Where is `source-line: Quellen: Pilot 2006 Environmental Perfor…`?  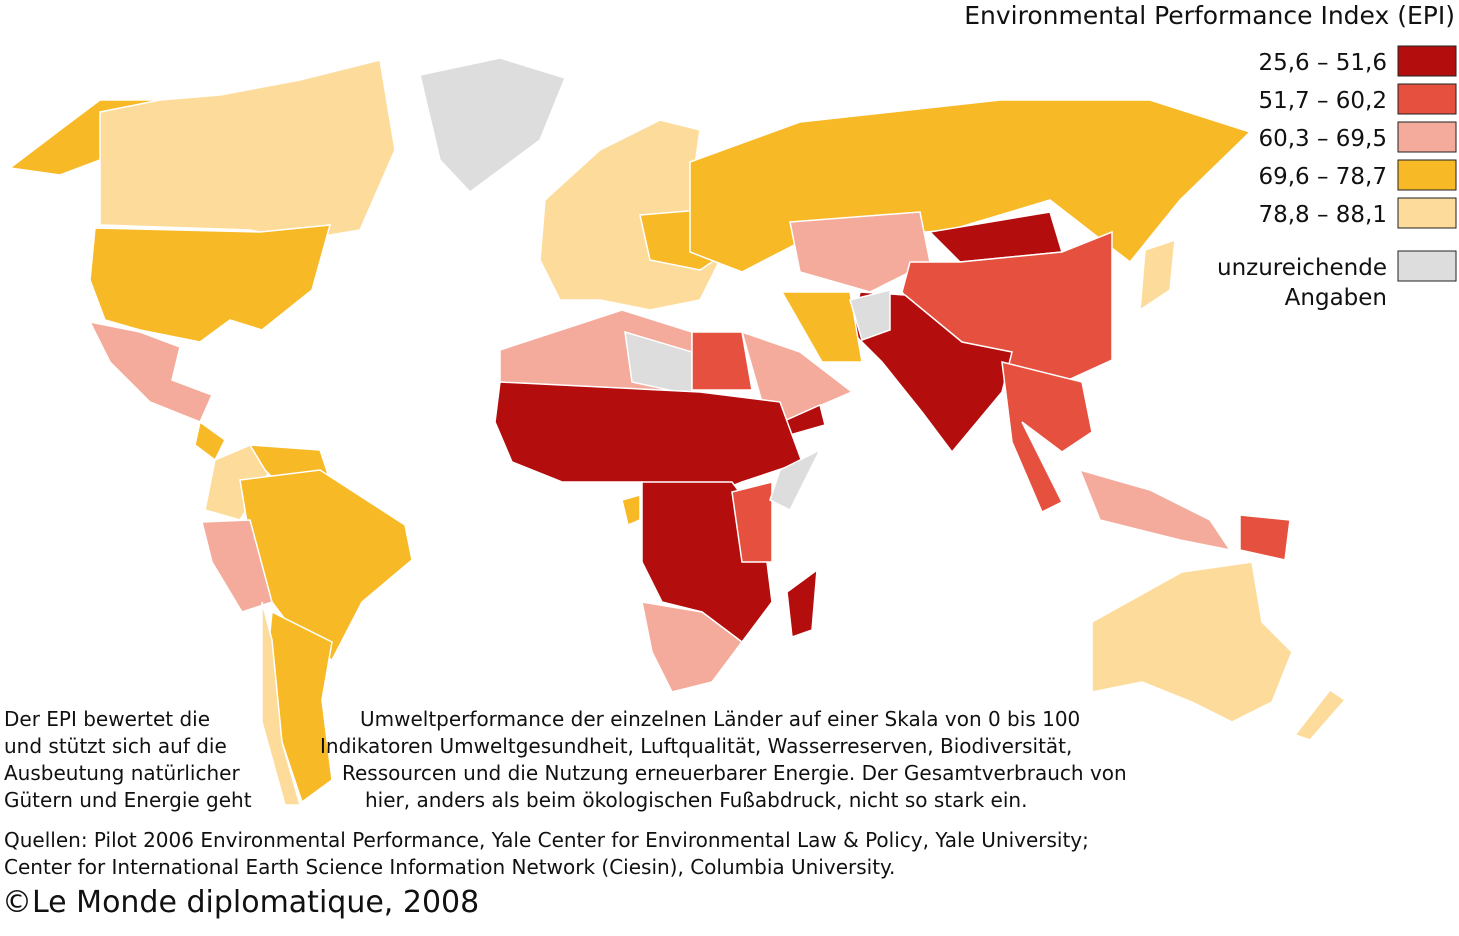 source-line: Quellen: Pilot 2006 Environmental Perfor… is located at coordinates (546, 840).